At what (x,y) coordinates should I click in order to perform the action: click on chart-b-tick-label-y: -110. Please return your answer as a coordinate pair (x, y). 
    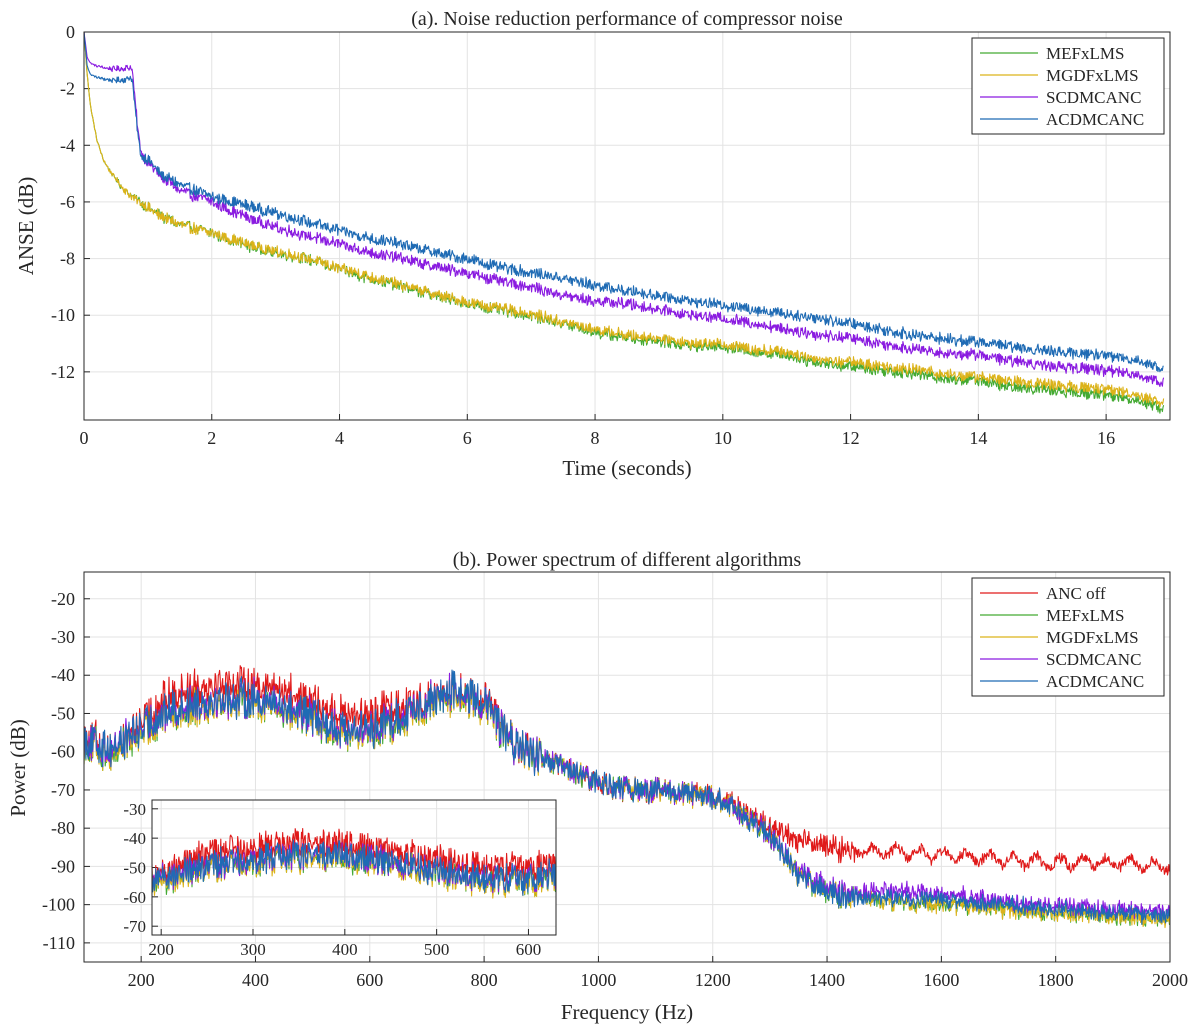
    Looking at the image, I should click on (59, 943).